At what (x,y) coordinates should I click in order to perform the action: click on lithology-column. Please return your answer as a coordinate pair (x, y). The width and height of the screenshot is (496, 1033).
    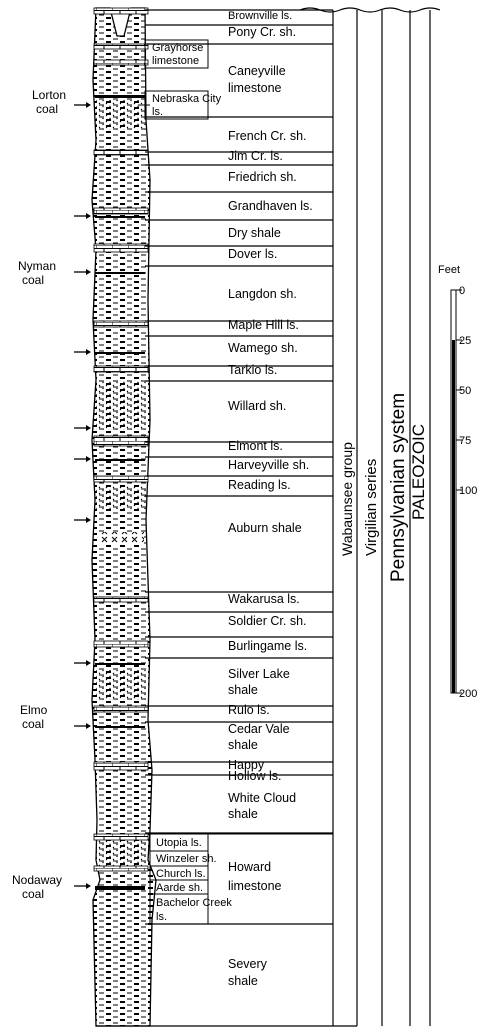
    Looking at the image, I should click on (124, 517).